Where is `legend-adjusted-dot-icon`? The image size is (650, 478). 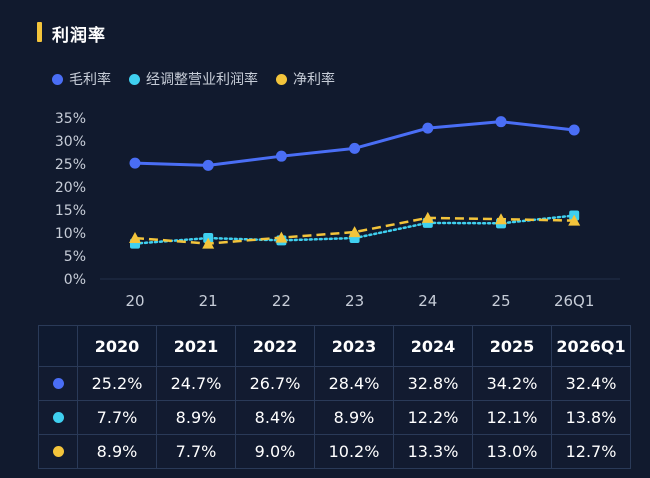 legend-adjusted-dot-icon is located at coordinates (134, 79).